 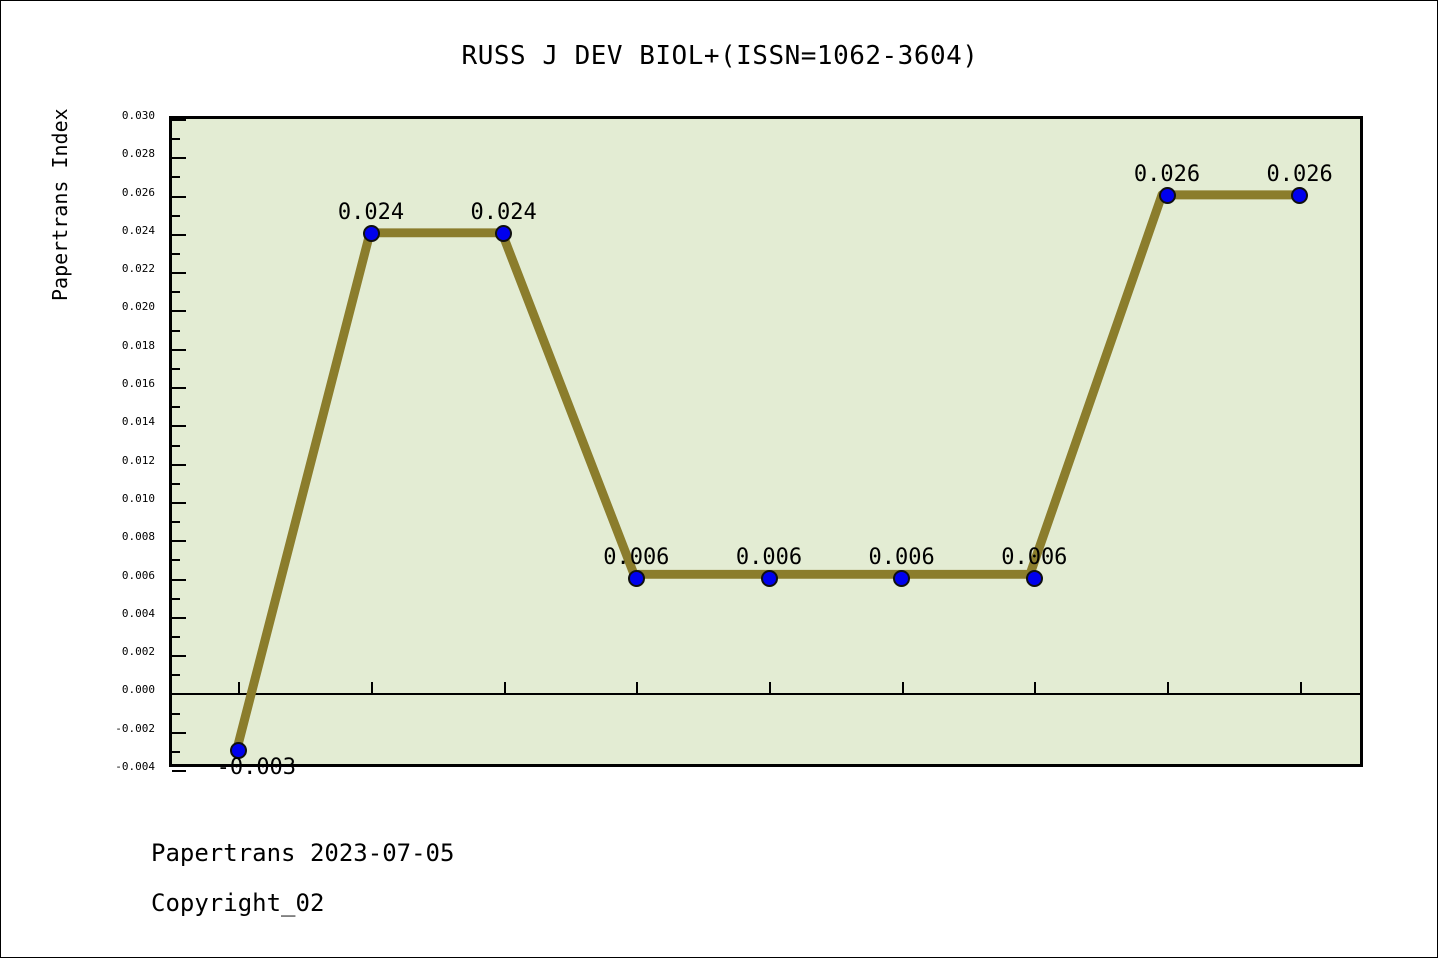 What do you see at coordinates (138, 460) in the screenshot?
I see `y-tick-label: 0.012` at bounding box center [138, 460].